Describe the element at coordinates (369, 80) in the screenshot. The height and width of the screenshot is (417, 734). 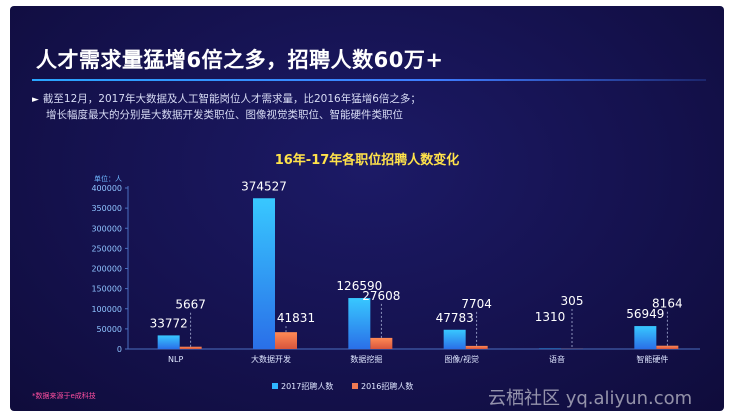
I see `title-divider` at that location.